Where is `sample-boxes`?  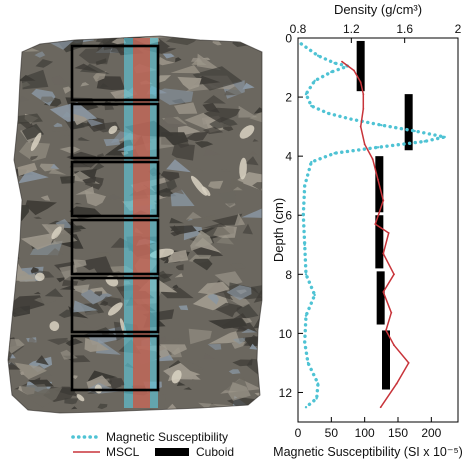 sample-boxes is located at coordinates (115, 218).